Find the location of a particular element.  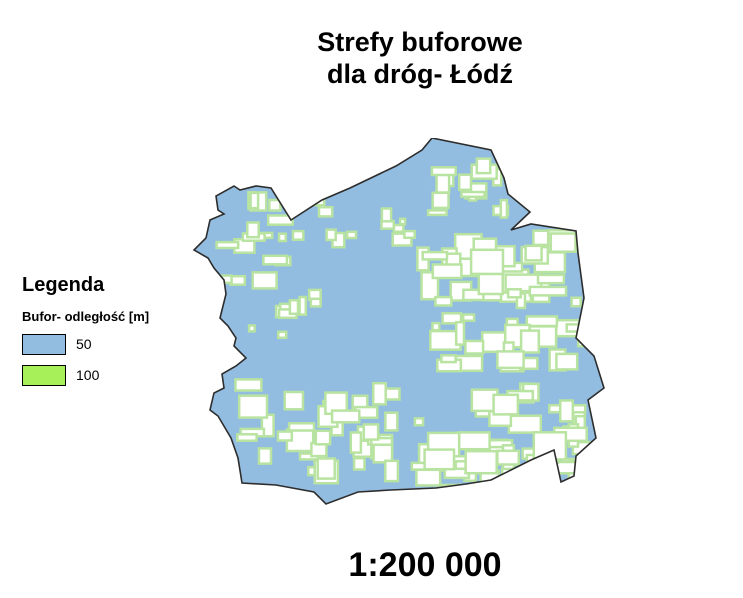

legend-label-50: 50 is located at coordinates (84, 344).